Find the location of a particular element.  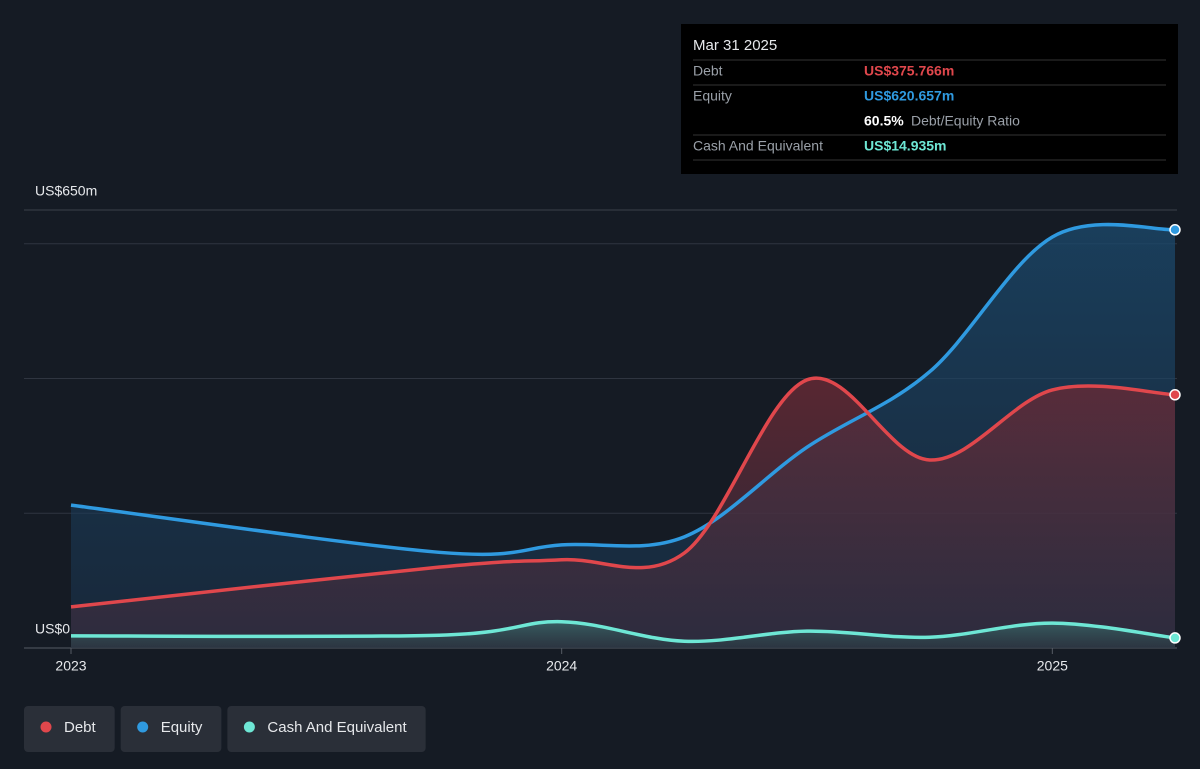

legend-item: Cash And Equivalent is located at coordinates (326, 729).